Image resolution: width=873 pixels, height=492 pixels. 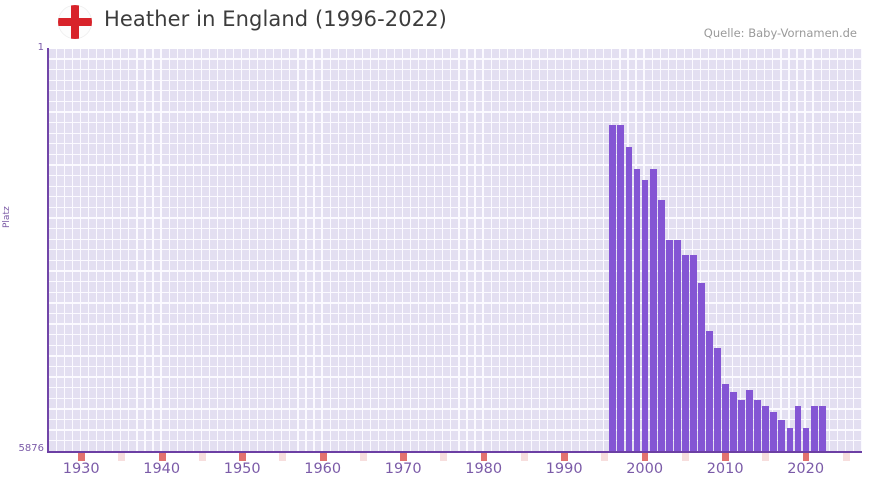 I want to click on x-tick-minor-1965, so click(x=363, y=457).